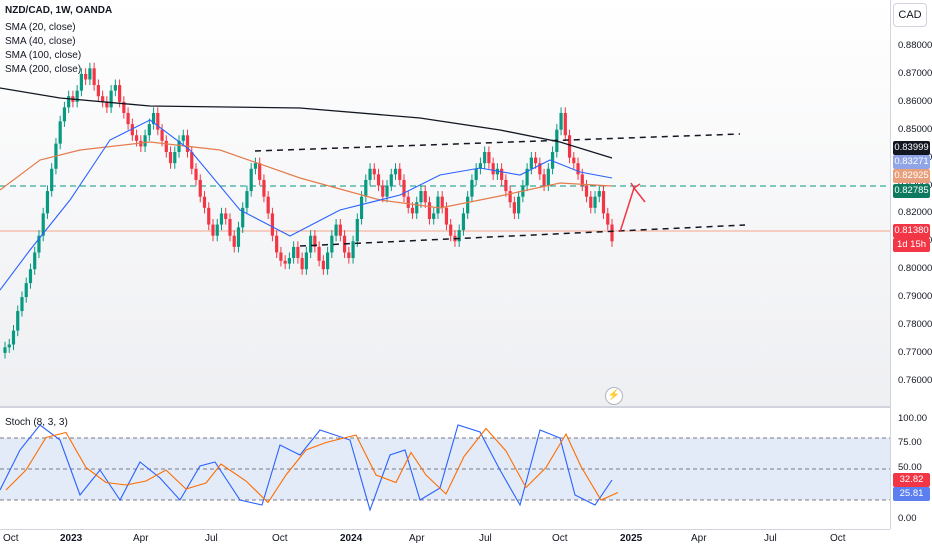 Image resolution: width=932 pixels, height=551 pixels. What do you see at coordinates (911, 176) in the screenshot?
I see `sma40-badge: 0.82925` at bounding box center [911, 176].